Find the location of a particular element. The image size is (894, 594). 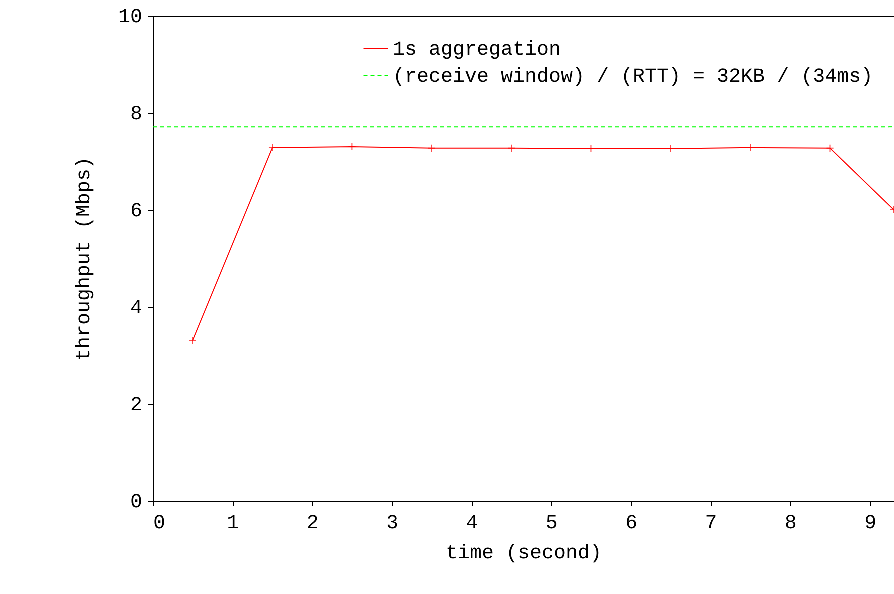

x-tick-label: 3 is located at coordinates (392, 524).